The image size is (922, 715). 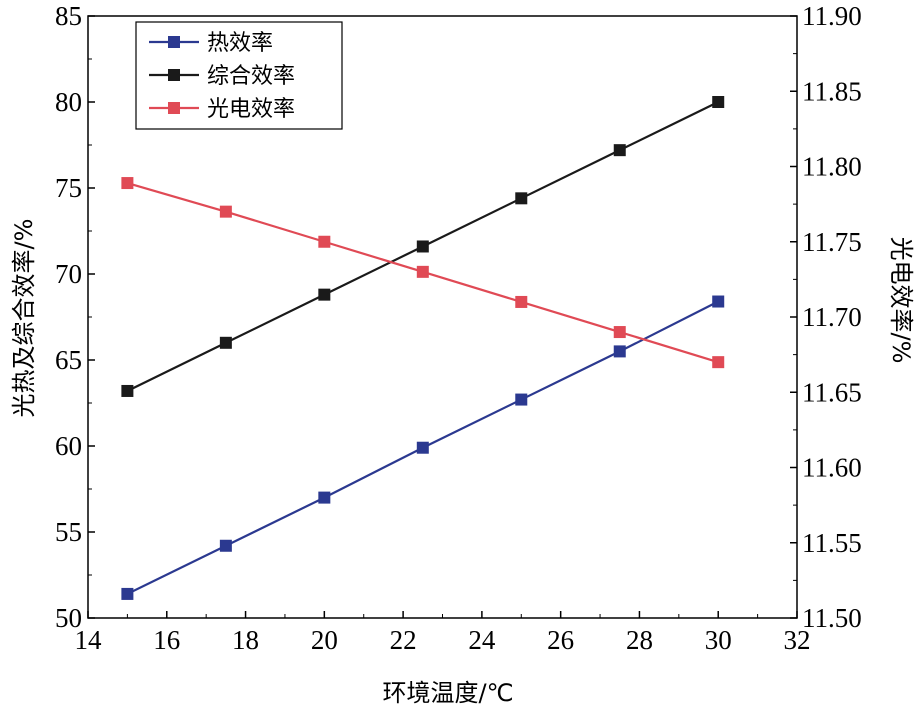 What do you see at coordinates (560, 640) in the screenshot?
I see `x-tick-label: 26` at bounding box center [560, 640].